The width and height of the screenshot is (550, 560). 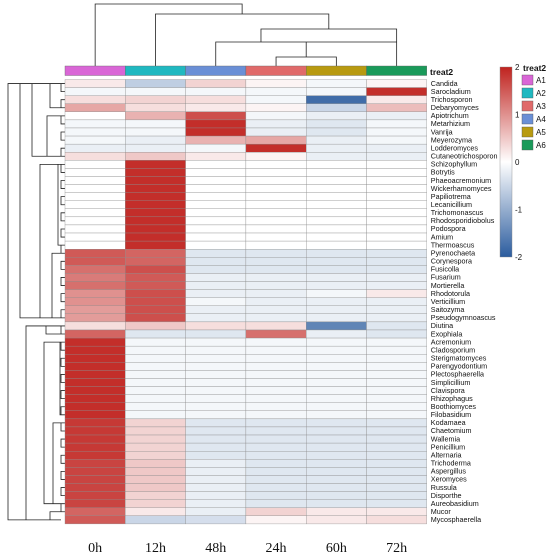 What do you see at coordinates (450, 123) in the screenshot?
I see `row-label: Metarhizium` at bounding box center [450, 123].